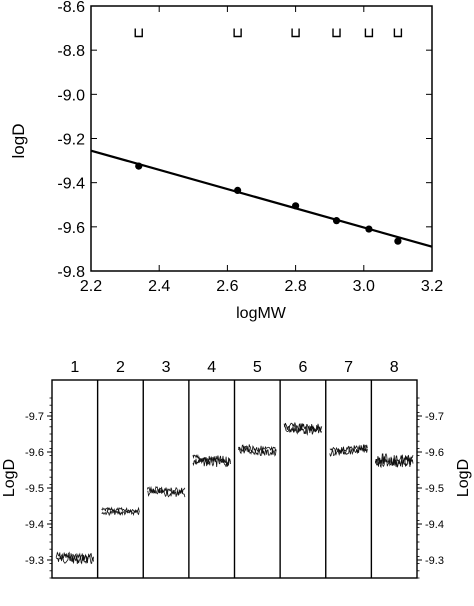 Image resolution: width=474 pixels, height=606 pixels. What do you see at coordinates (166, 367) in the screenshot?
I see `lane-label: 3` at bounding box center [166, 367].